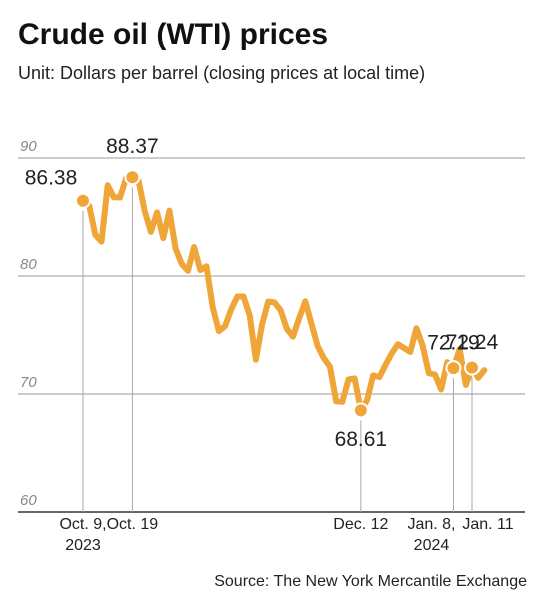 The width and height of the screenshot is (550, 608). What do you see at coordinates (83, 535) in the screenshot?
I see `x-tick-label: Oct. 9, 2023` at bounding box center [83, 535].